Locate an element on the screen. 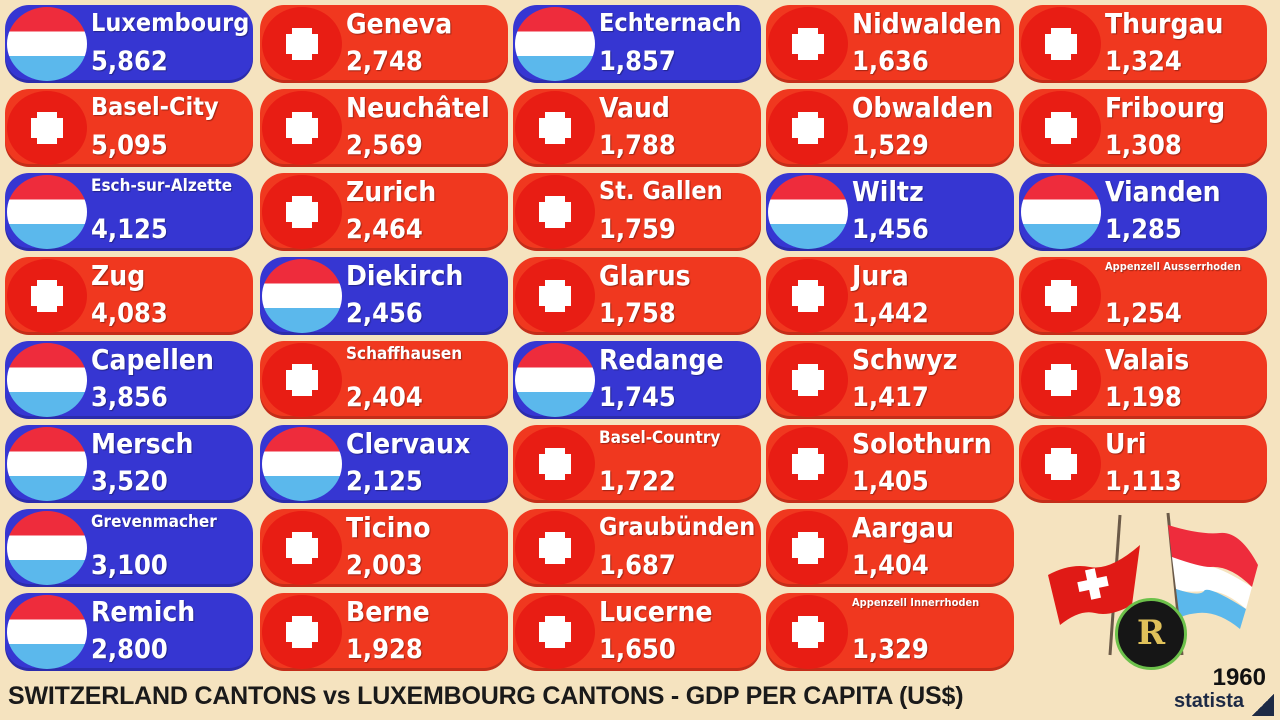 The width and height of the screenshot is (1280, 720). canton-name: Graubünden is located at coordinates (677, 526).